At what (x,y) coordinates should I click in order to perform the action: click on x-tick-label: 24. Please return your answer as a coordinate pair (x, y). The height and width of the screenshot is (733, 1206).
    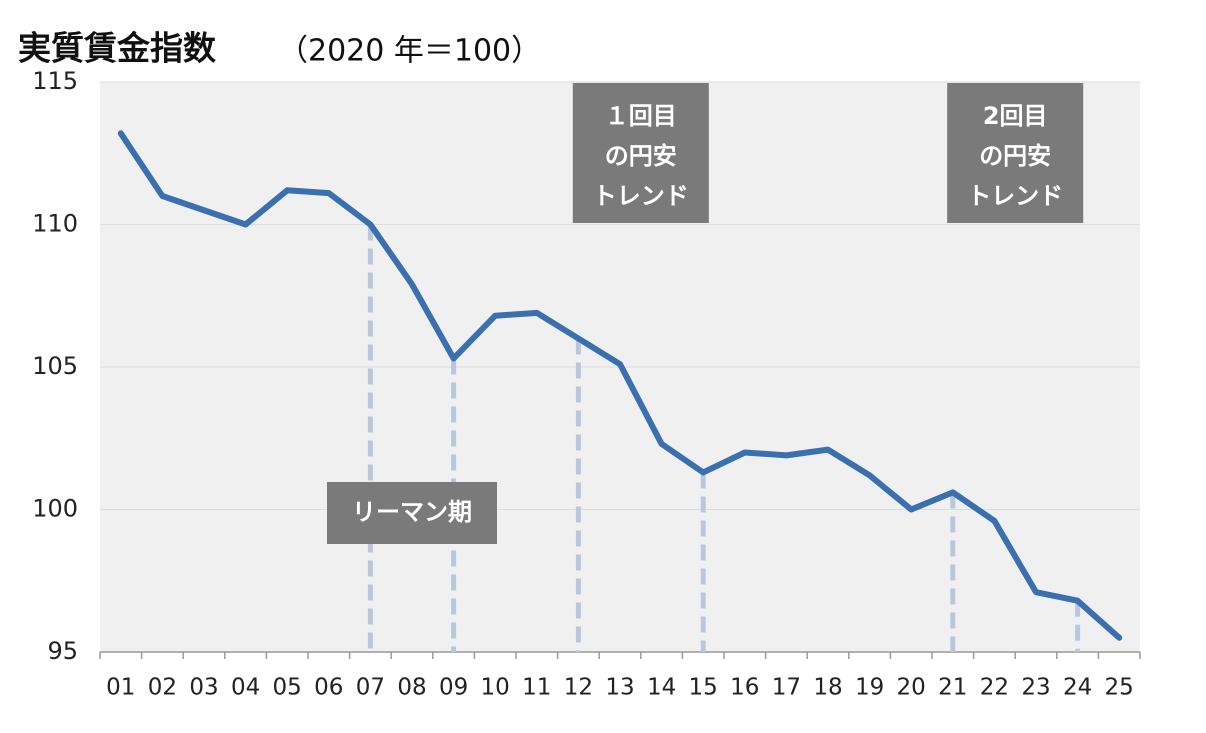
    Looking at the image, I should click on (1077, 688).